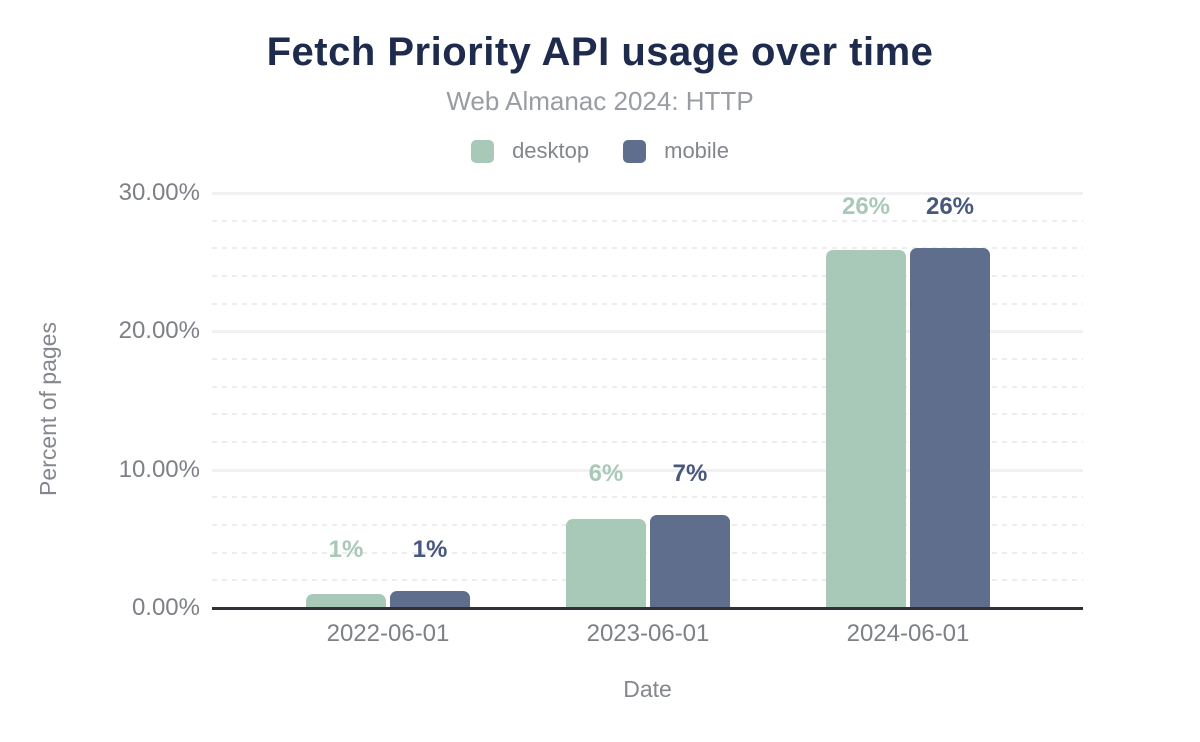 The height and width of the screenshot is (742, 1200). I want to click on x-axis-title: Date, so click(647, 689).